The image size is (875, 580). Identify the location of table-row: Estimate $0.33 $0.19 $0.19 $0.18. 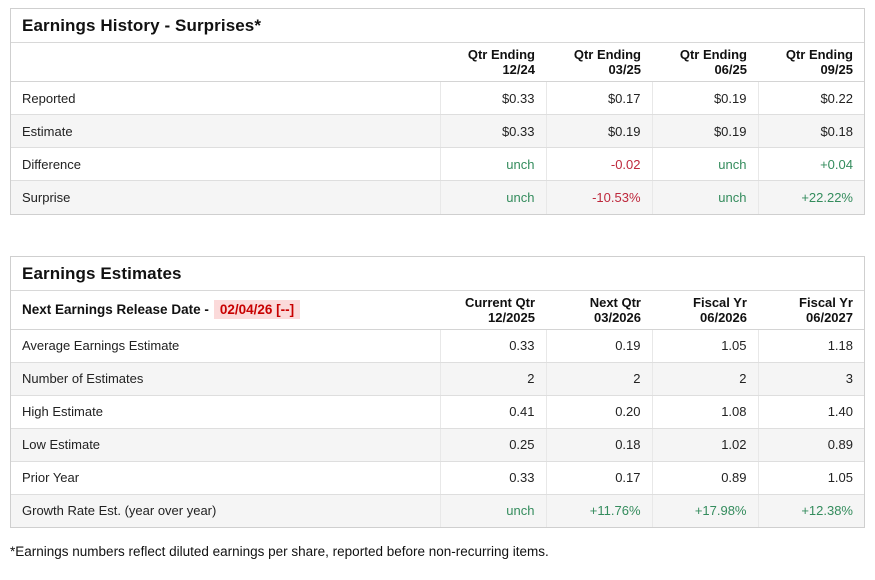
(437, 131).